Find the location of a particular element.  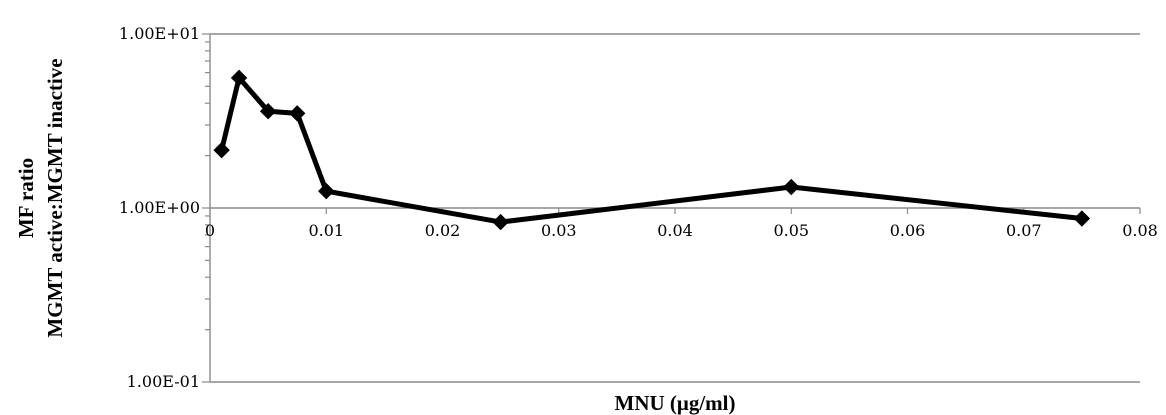

y-axis-title-line-1: MF ratio is located at coordinates (26, 198).